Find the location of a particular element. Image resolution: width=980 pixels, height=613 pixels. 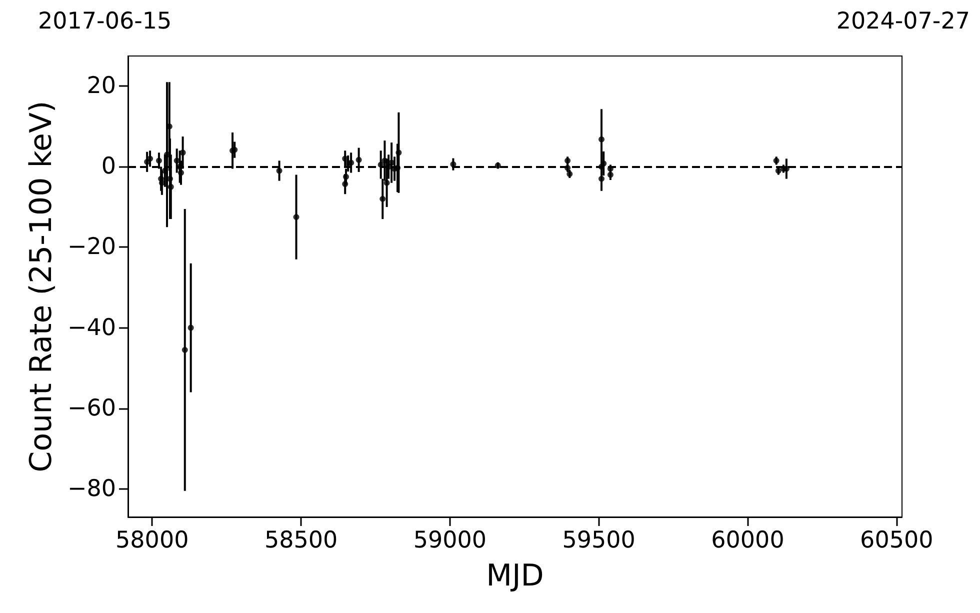

x-tick-label: 58000 is located at coordinates (152, 541).